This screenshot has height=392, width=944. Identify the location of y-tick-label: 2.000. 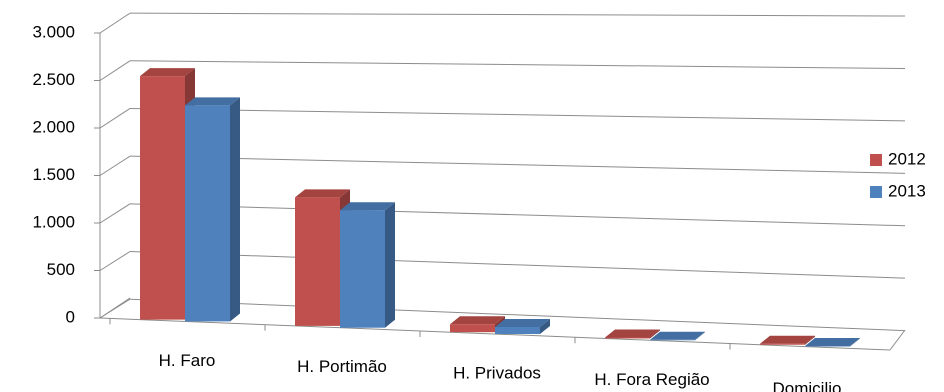
(53, 126).